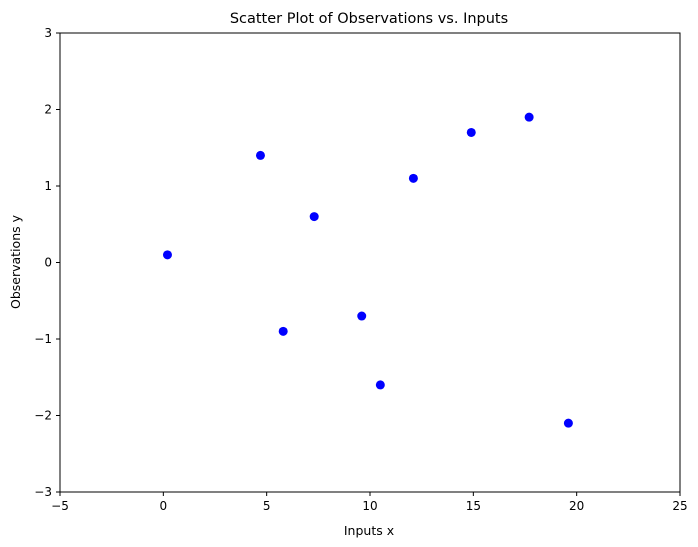  What do you see at coordinates (164, 506) in the screenshot?
I see `x-tick-label: 0` at bounding box center [164, 506].